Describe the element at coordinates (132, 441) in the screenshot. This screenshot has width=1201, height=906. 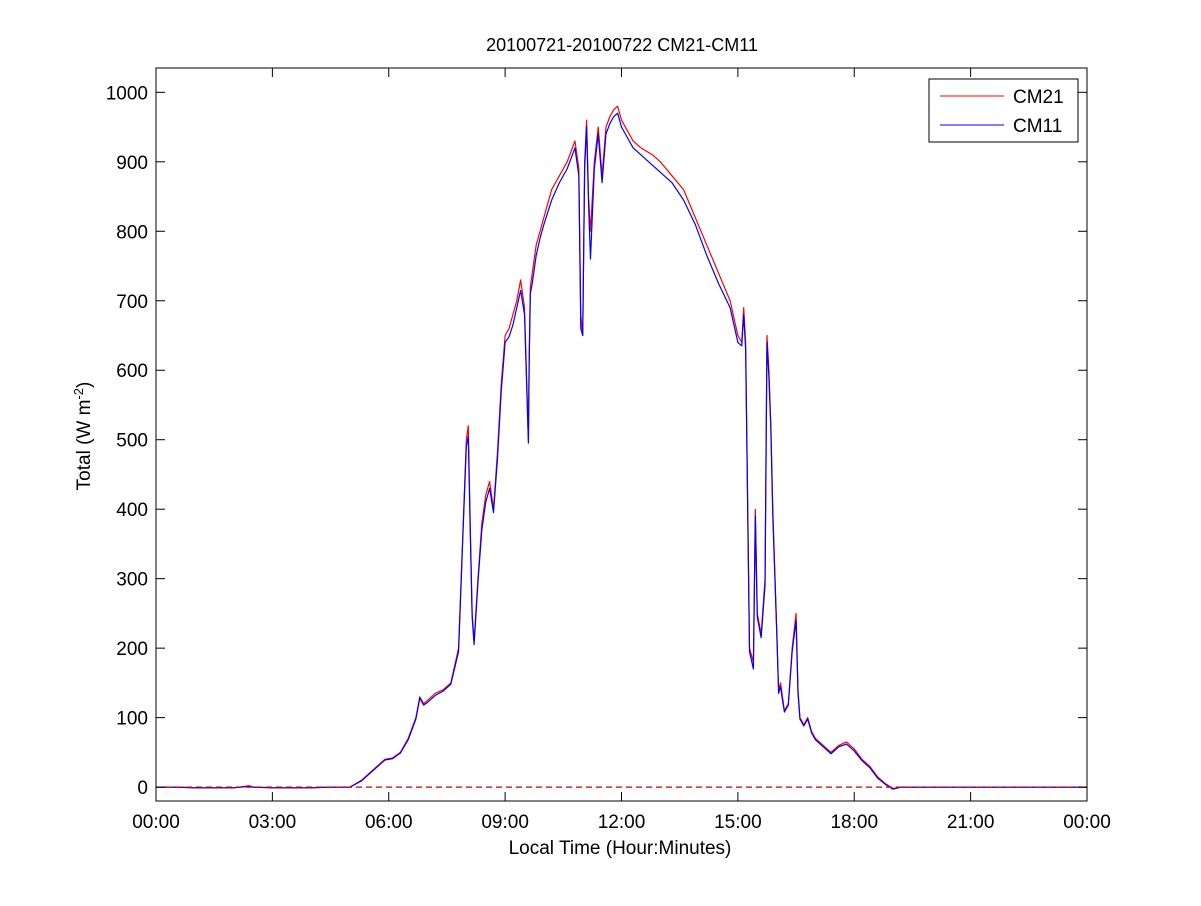
I see `y-tick-label: 500` at that location.